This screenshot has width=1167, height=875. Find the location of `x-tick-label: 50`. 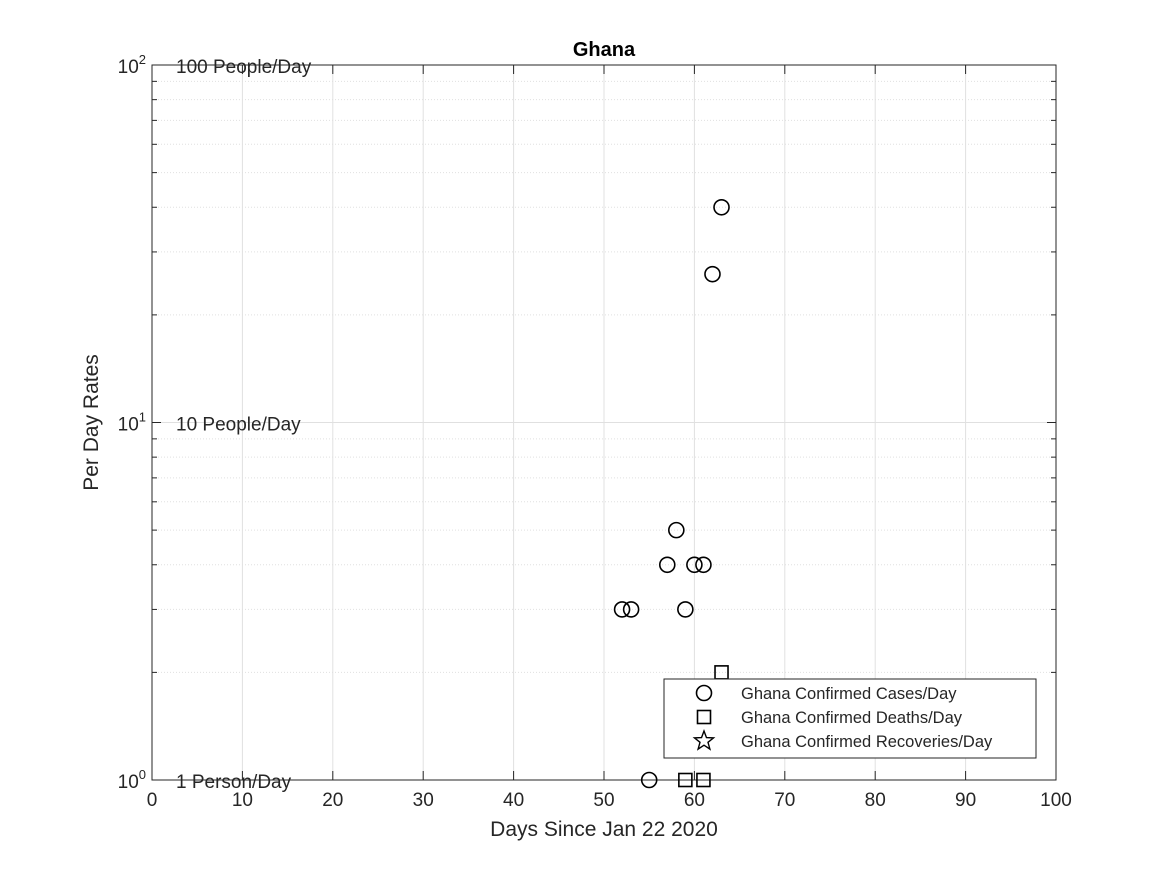

x-tick-label: 50 is located at coordinates (603, 800).